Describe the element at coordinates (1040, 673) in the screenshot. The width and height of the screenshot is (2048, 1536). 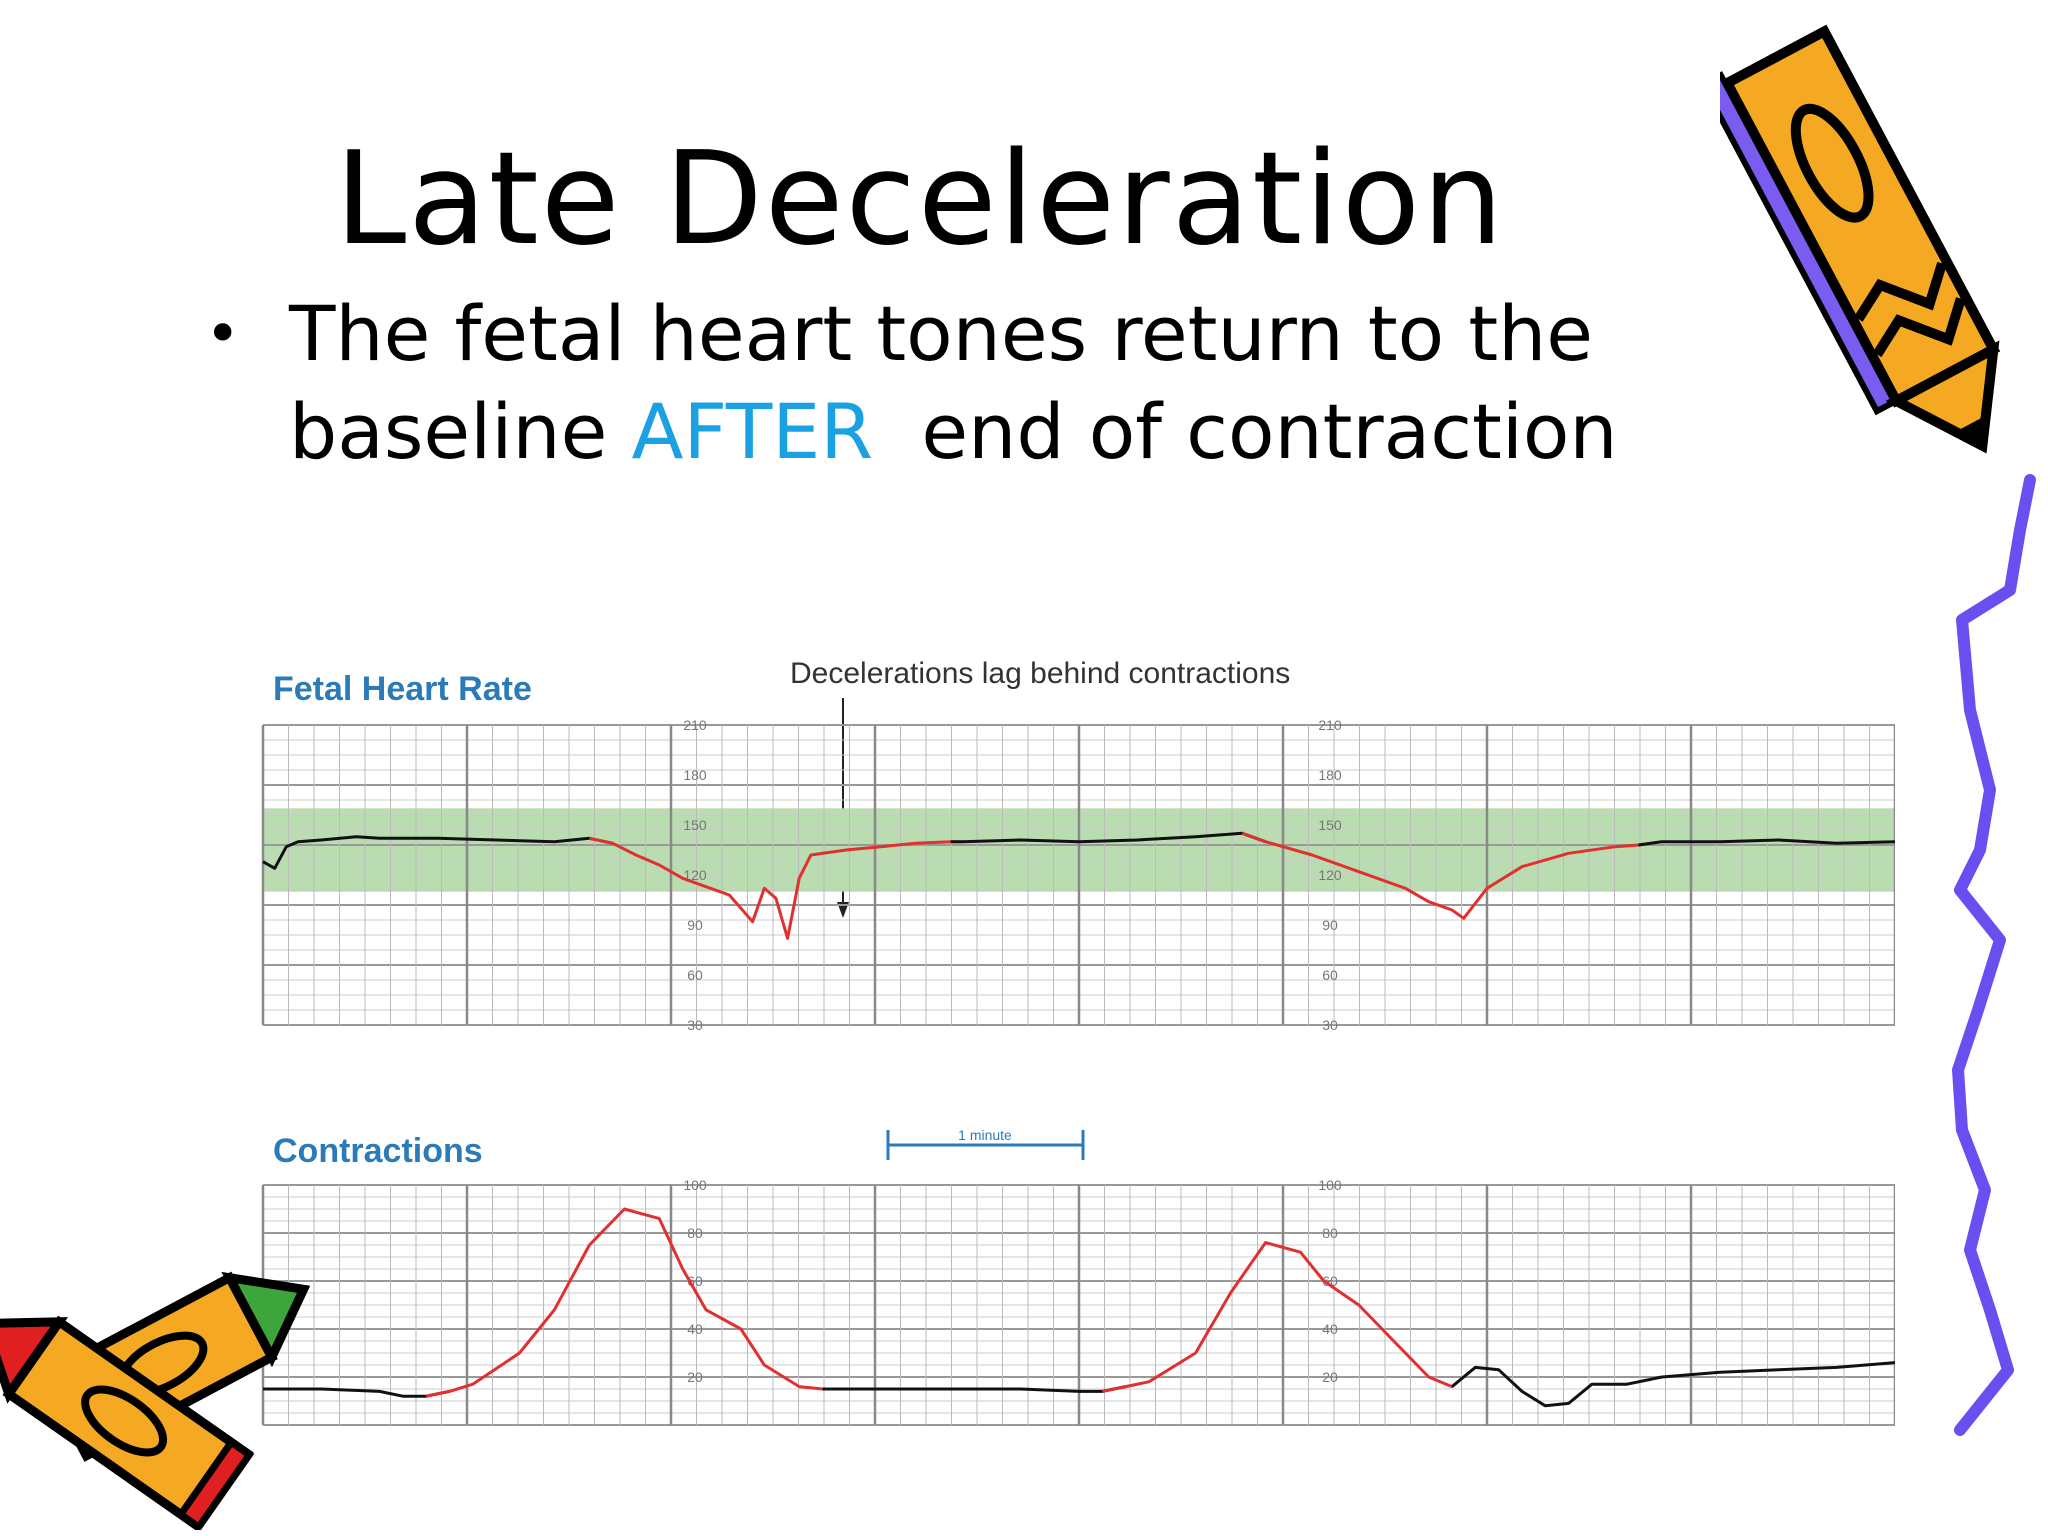
I see `lag-annotation: Decelerations lag behind contractions` at that location.